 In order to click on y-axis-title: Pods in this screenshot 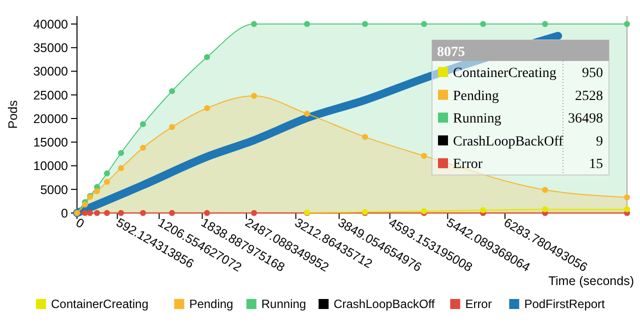, I will do `click(13, 114)`.